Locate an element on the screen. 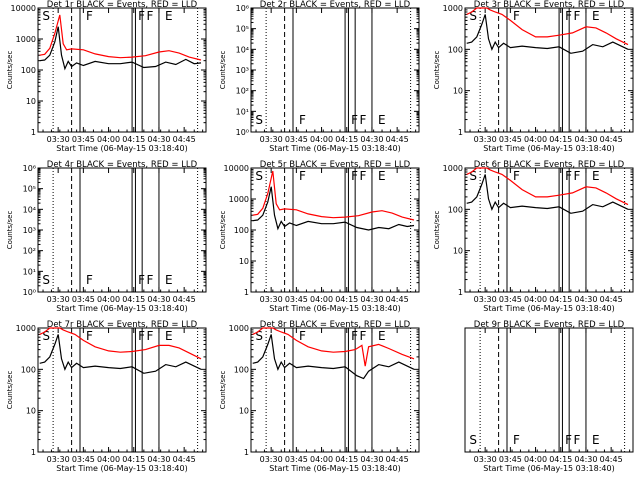  panel-title: Det 3r BLACK = Events, RED = LLD is located at coordinates (549, 5).